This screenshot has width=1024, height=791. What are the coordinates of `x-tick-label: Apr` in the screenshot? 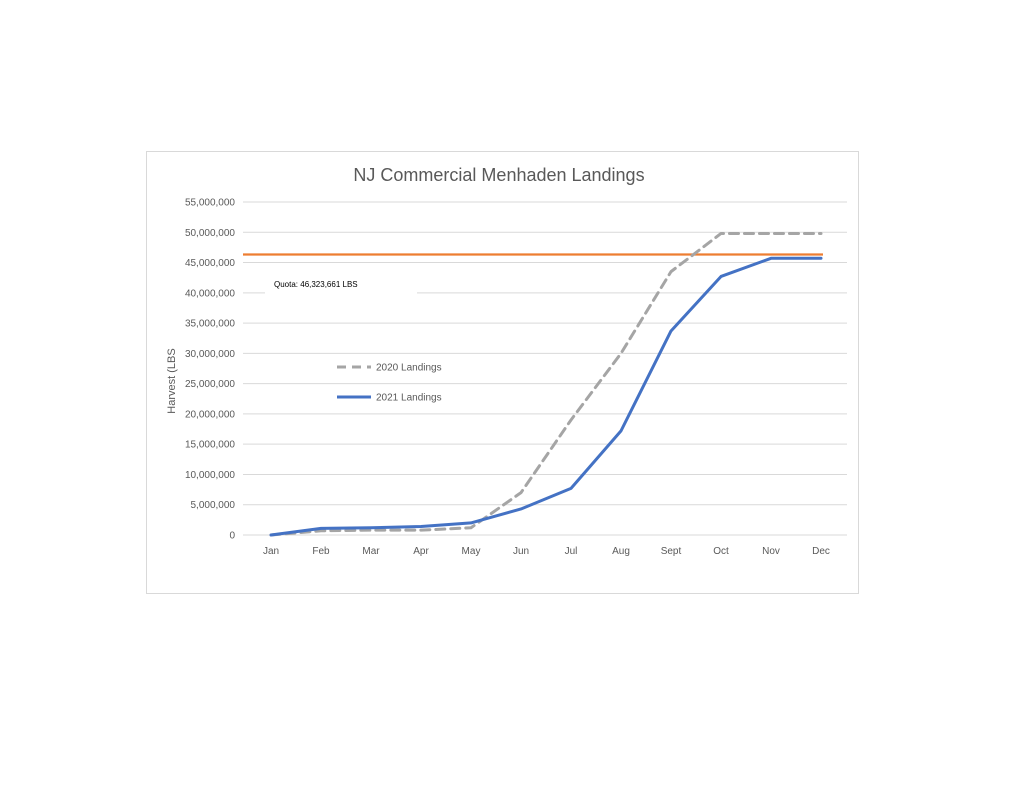 It's located at (421, 551).